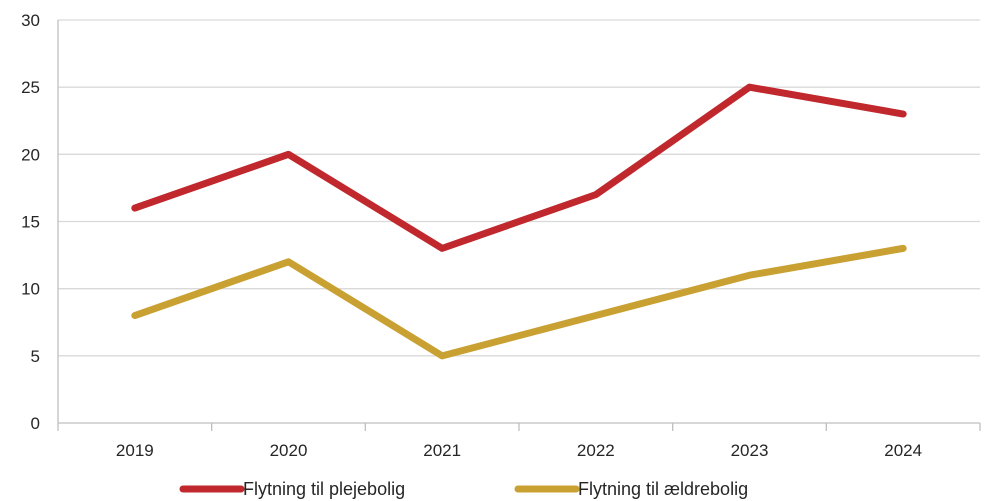 The image size is (992, 501). I want to click on x-tick-label: 2022, so click(596, 450).